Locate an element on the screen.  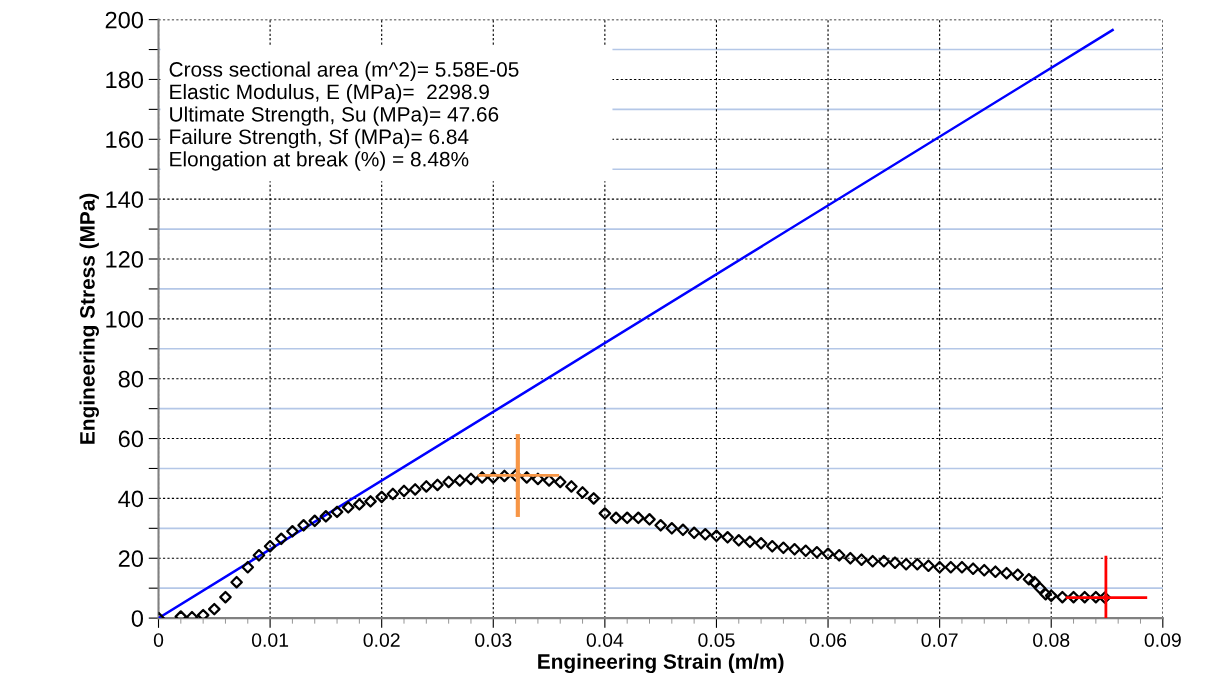
y-tick-label: 140 is located at coordinates (125, 199).